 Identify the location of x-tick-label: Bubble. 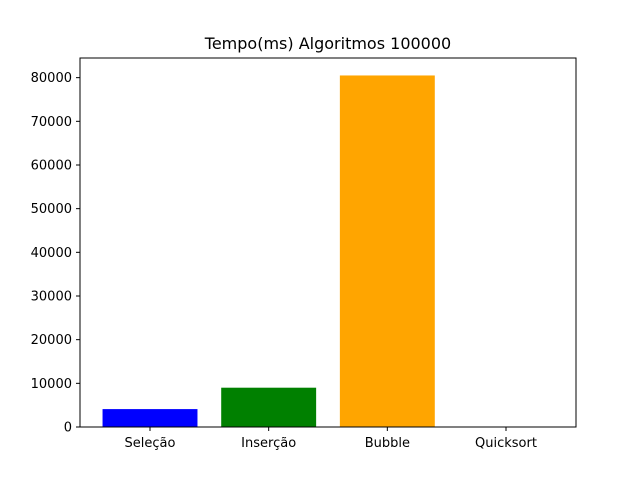
(387, 443).